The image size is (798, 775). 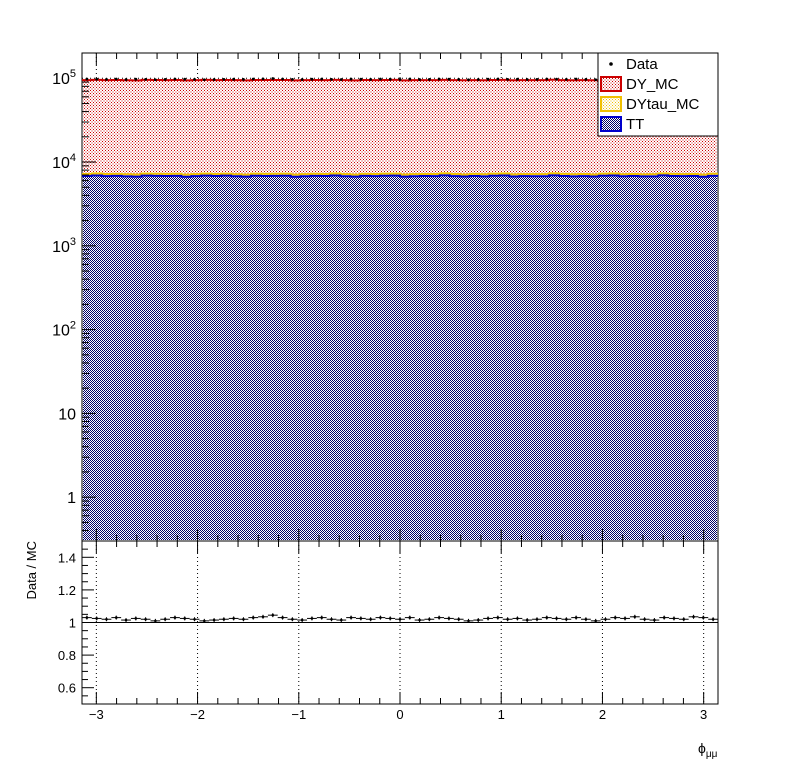 What do you see at coordinates (64, 78) in the screenshot?
I see `y-tick-label: 10⁵` at bounding box center [64, 78].